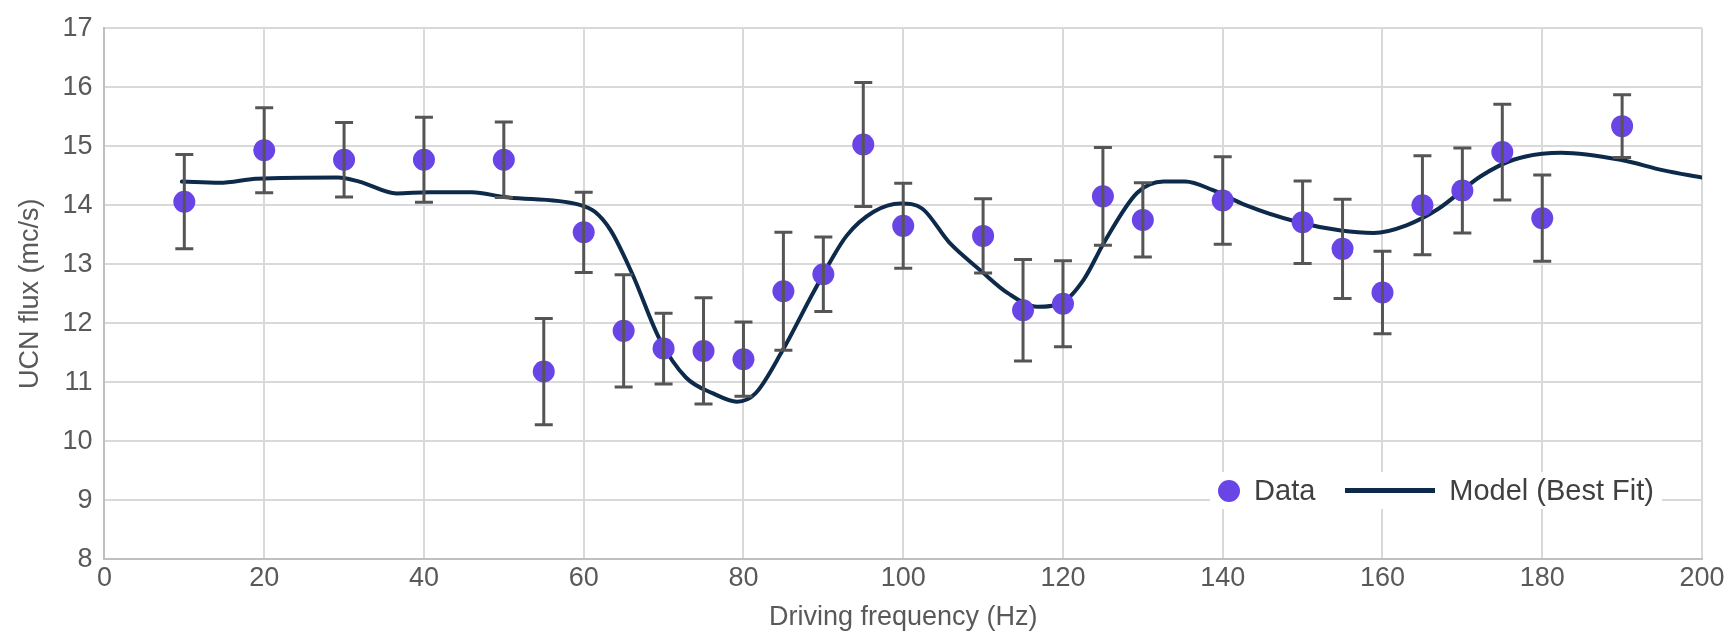  I want to click on y-axis-title: UCN flux (mc/s), so click(28, 293).